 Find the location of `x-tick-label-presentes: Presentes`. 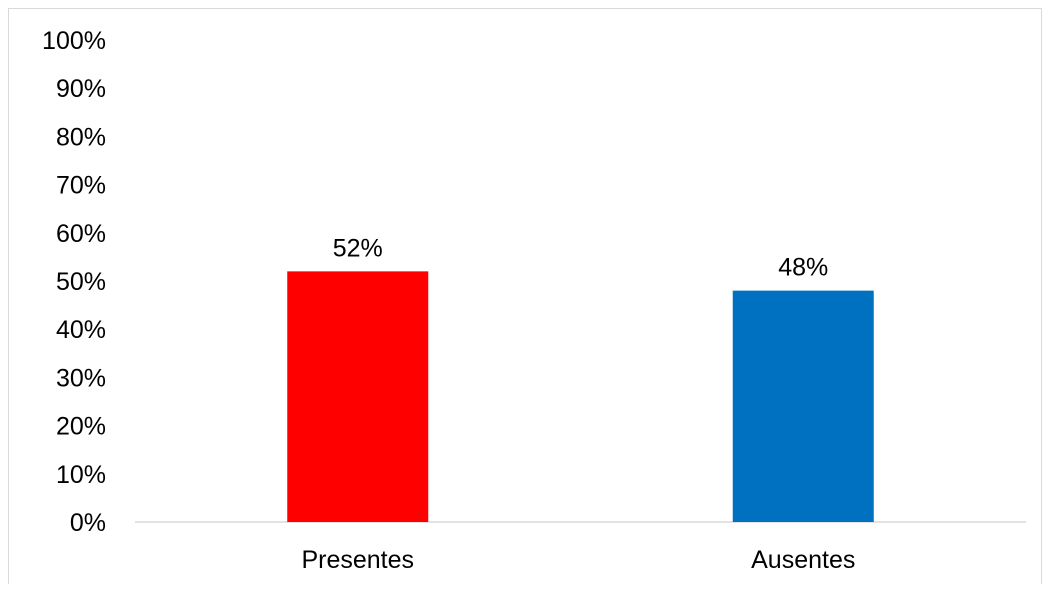

x-tick-label-presentes: Presentes is located at coordinates (357, 560).